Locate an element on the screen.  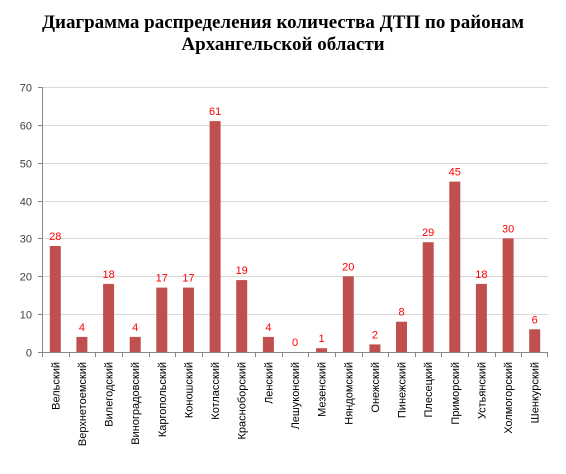
data-label: 45 is located at coordinates (455, 173).